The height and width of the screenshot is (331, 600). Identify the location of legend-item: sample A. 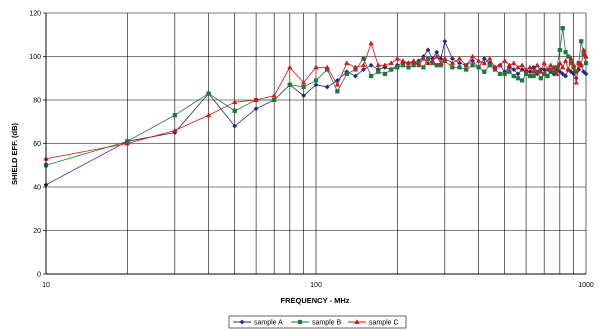
(258, 323).